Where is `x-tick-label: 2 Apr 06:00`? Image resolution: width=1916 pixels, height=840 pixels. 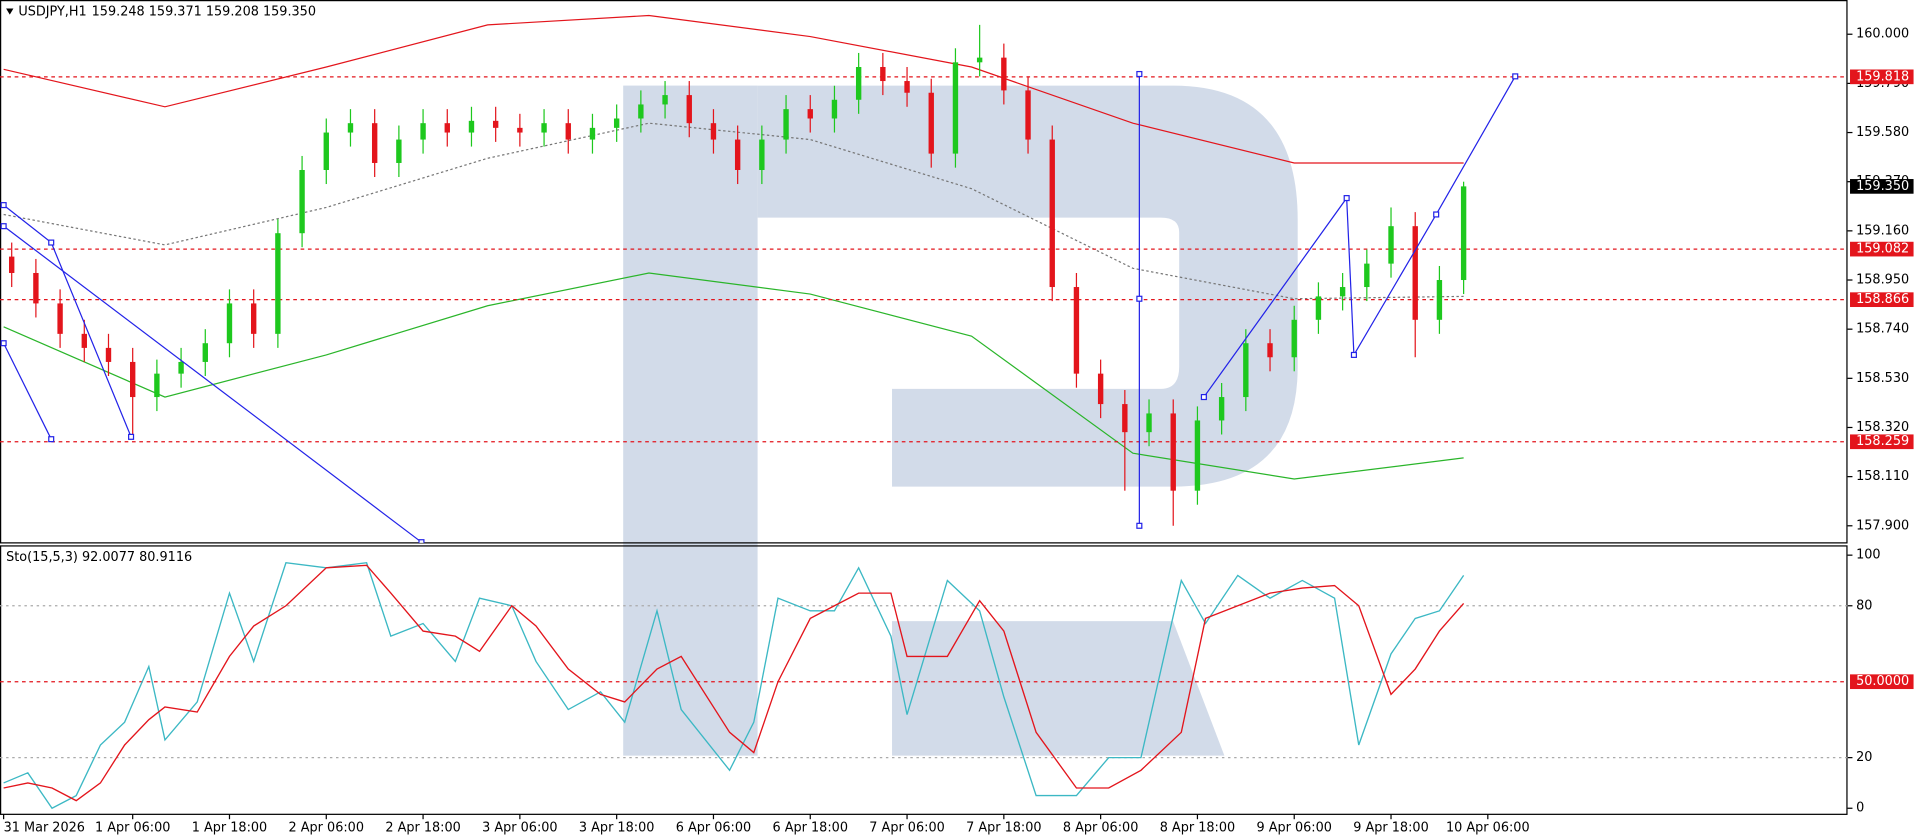 x-tick-label: 2 Apr 06:00 is located at coordinates (326, 827).